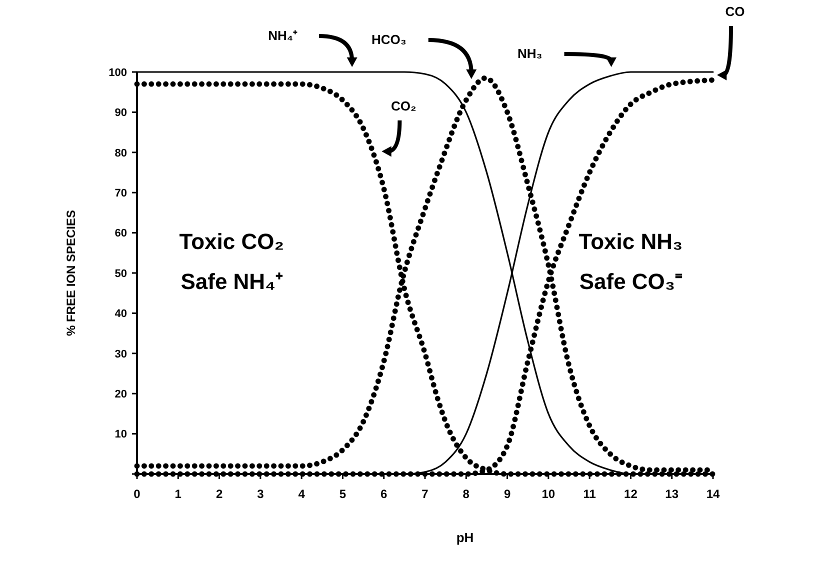 Image resolution: width=821 pixels, height=564 pixels. What do you see at coordinates (120, 314) in the screenshot?
I see `y-tick-label: 40` at bounding box center [120, 314].